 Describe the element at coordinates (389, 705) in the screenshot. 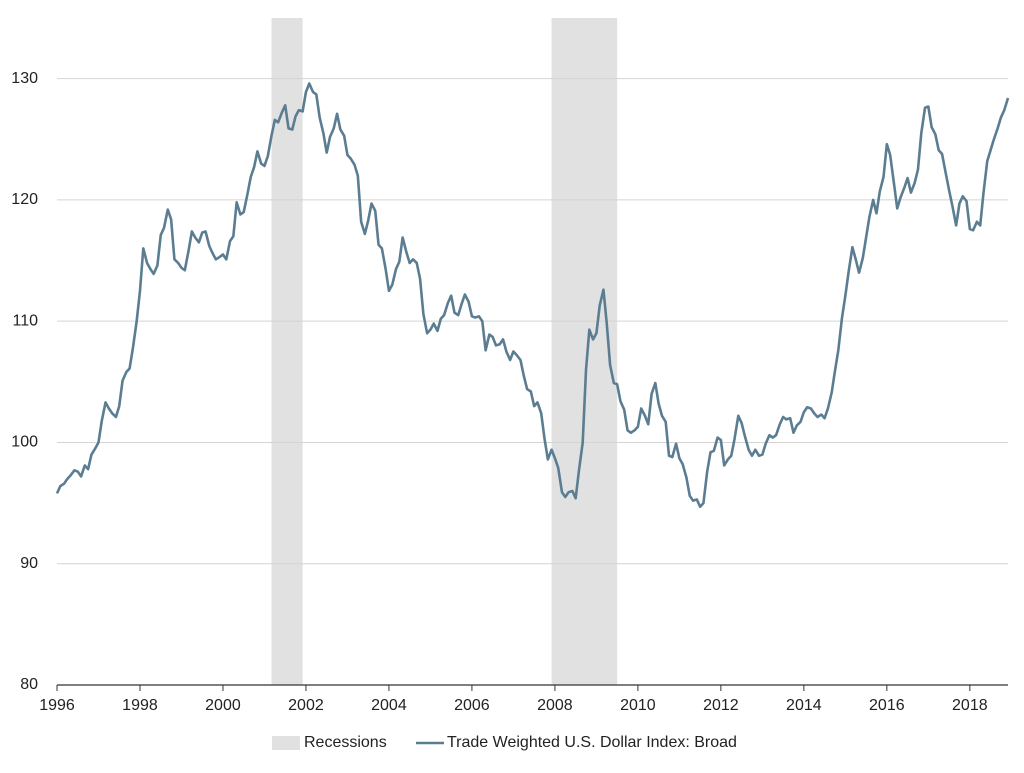

I see `x-tick-label: 2004` at that location.